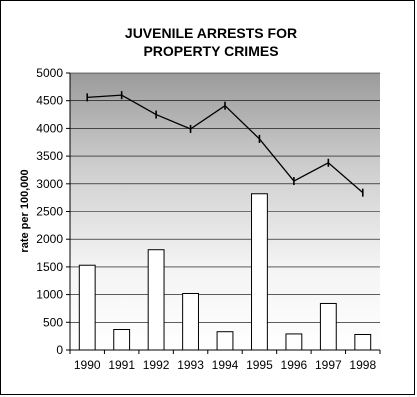 Image resolution: width=417 pixels, height=397 pixels. What do you see at coordinates (210, 51) in the screenshot?
I see `chart-title-line-2: PROPERTY CRIMES` at bounding box center [210, 51].